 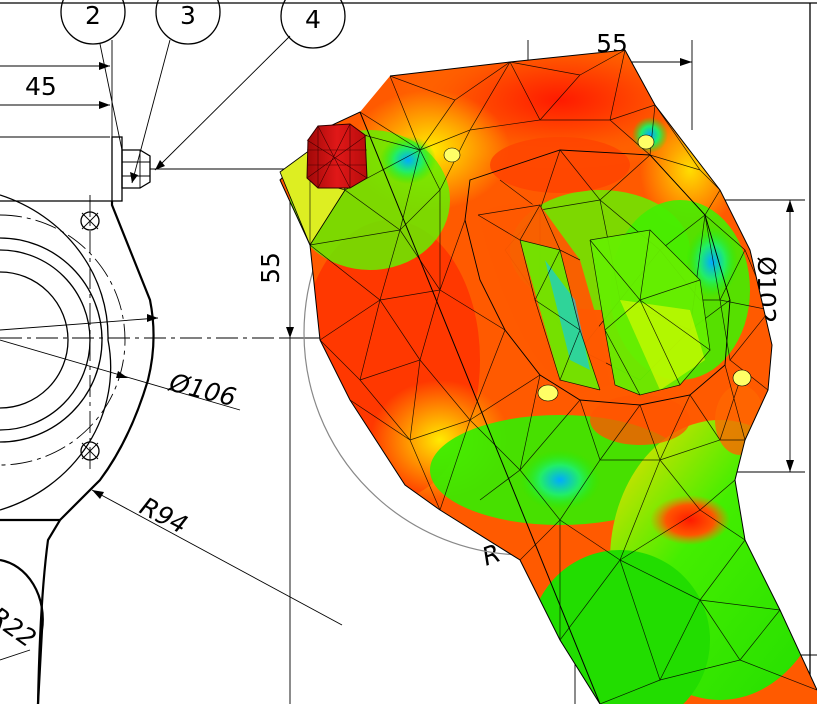 I want to click on nut-detail, so click(x=200, y=169).